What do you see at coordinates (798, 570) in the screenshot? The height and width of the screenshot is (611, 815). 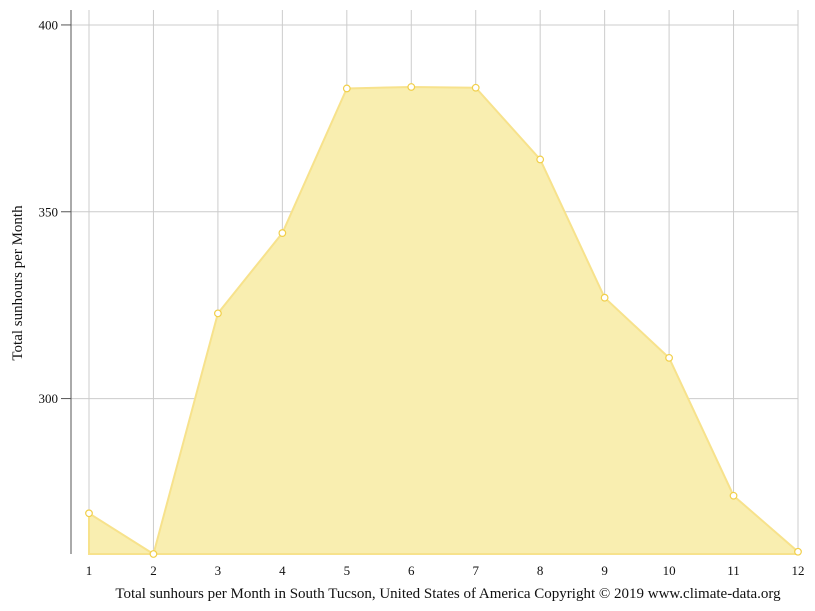 I see `x-tick-label-12: 12` at bounding box center [798, 570].